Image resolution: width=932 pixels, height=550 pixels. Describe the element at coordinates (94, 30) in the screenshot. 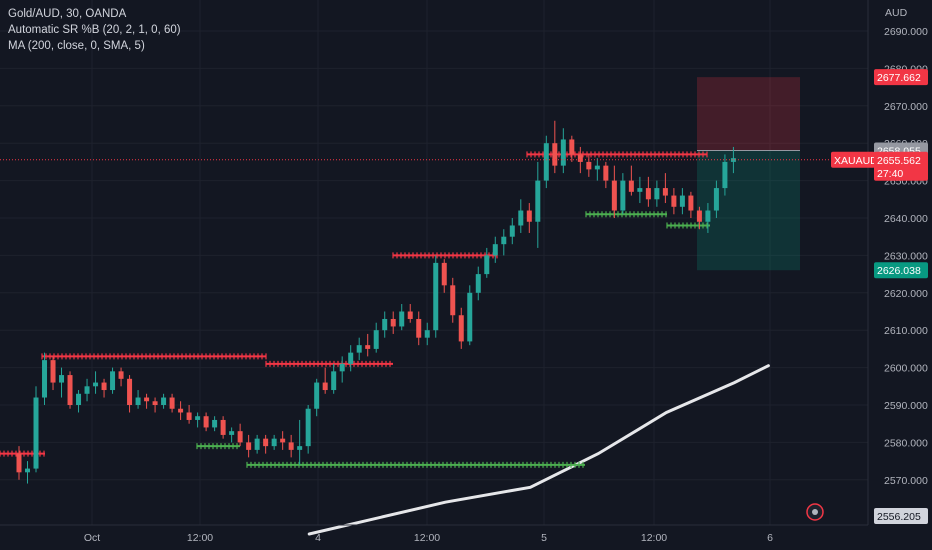

I see `indicator-sr-label: Automatic SR %B (20, 2, 1, 0, 60)` at that location.